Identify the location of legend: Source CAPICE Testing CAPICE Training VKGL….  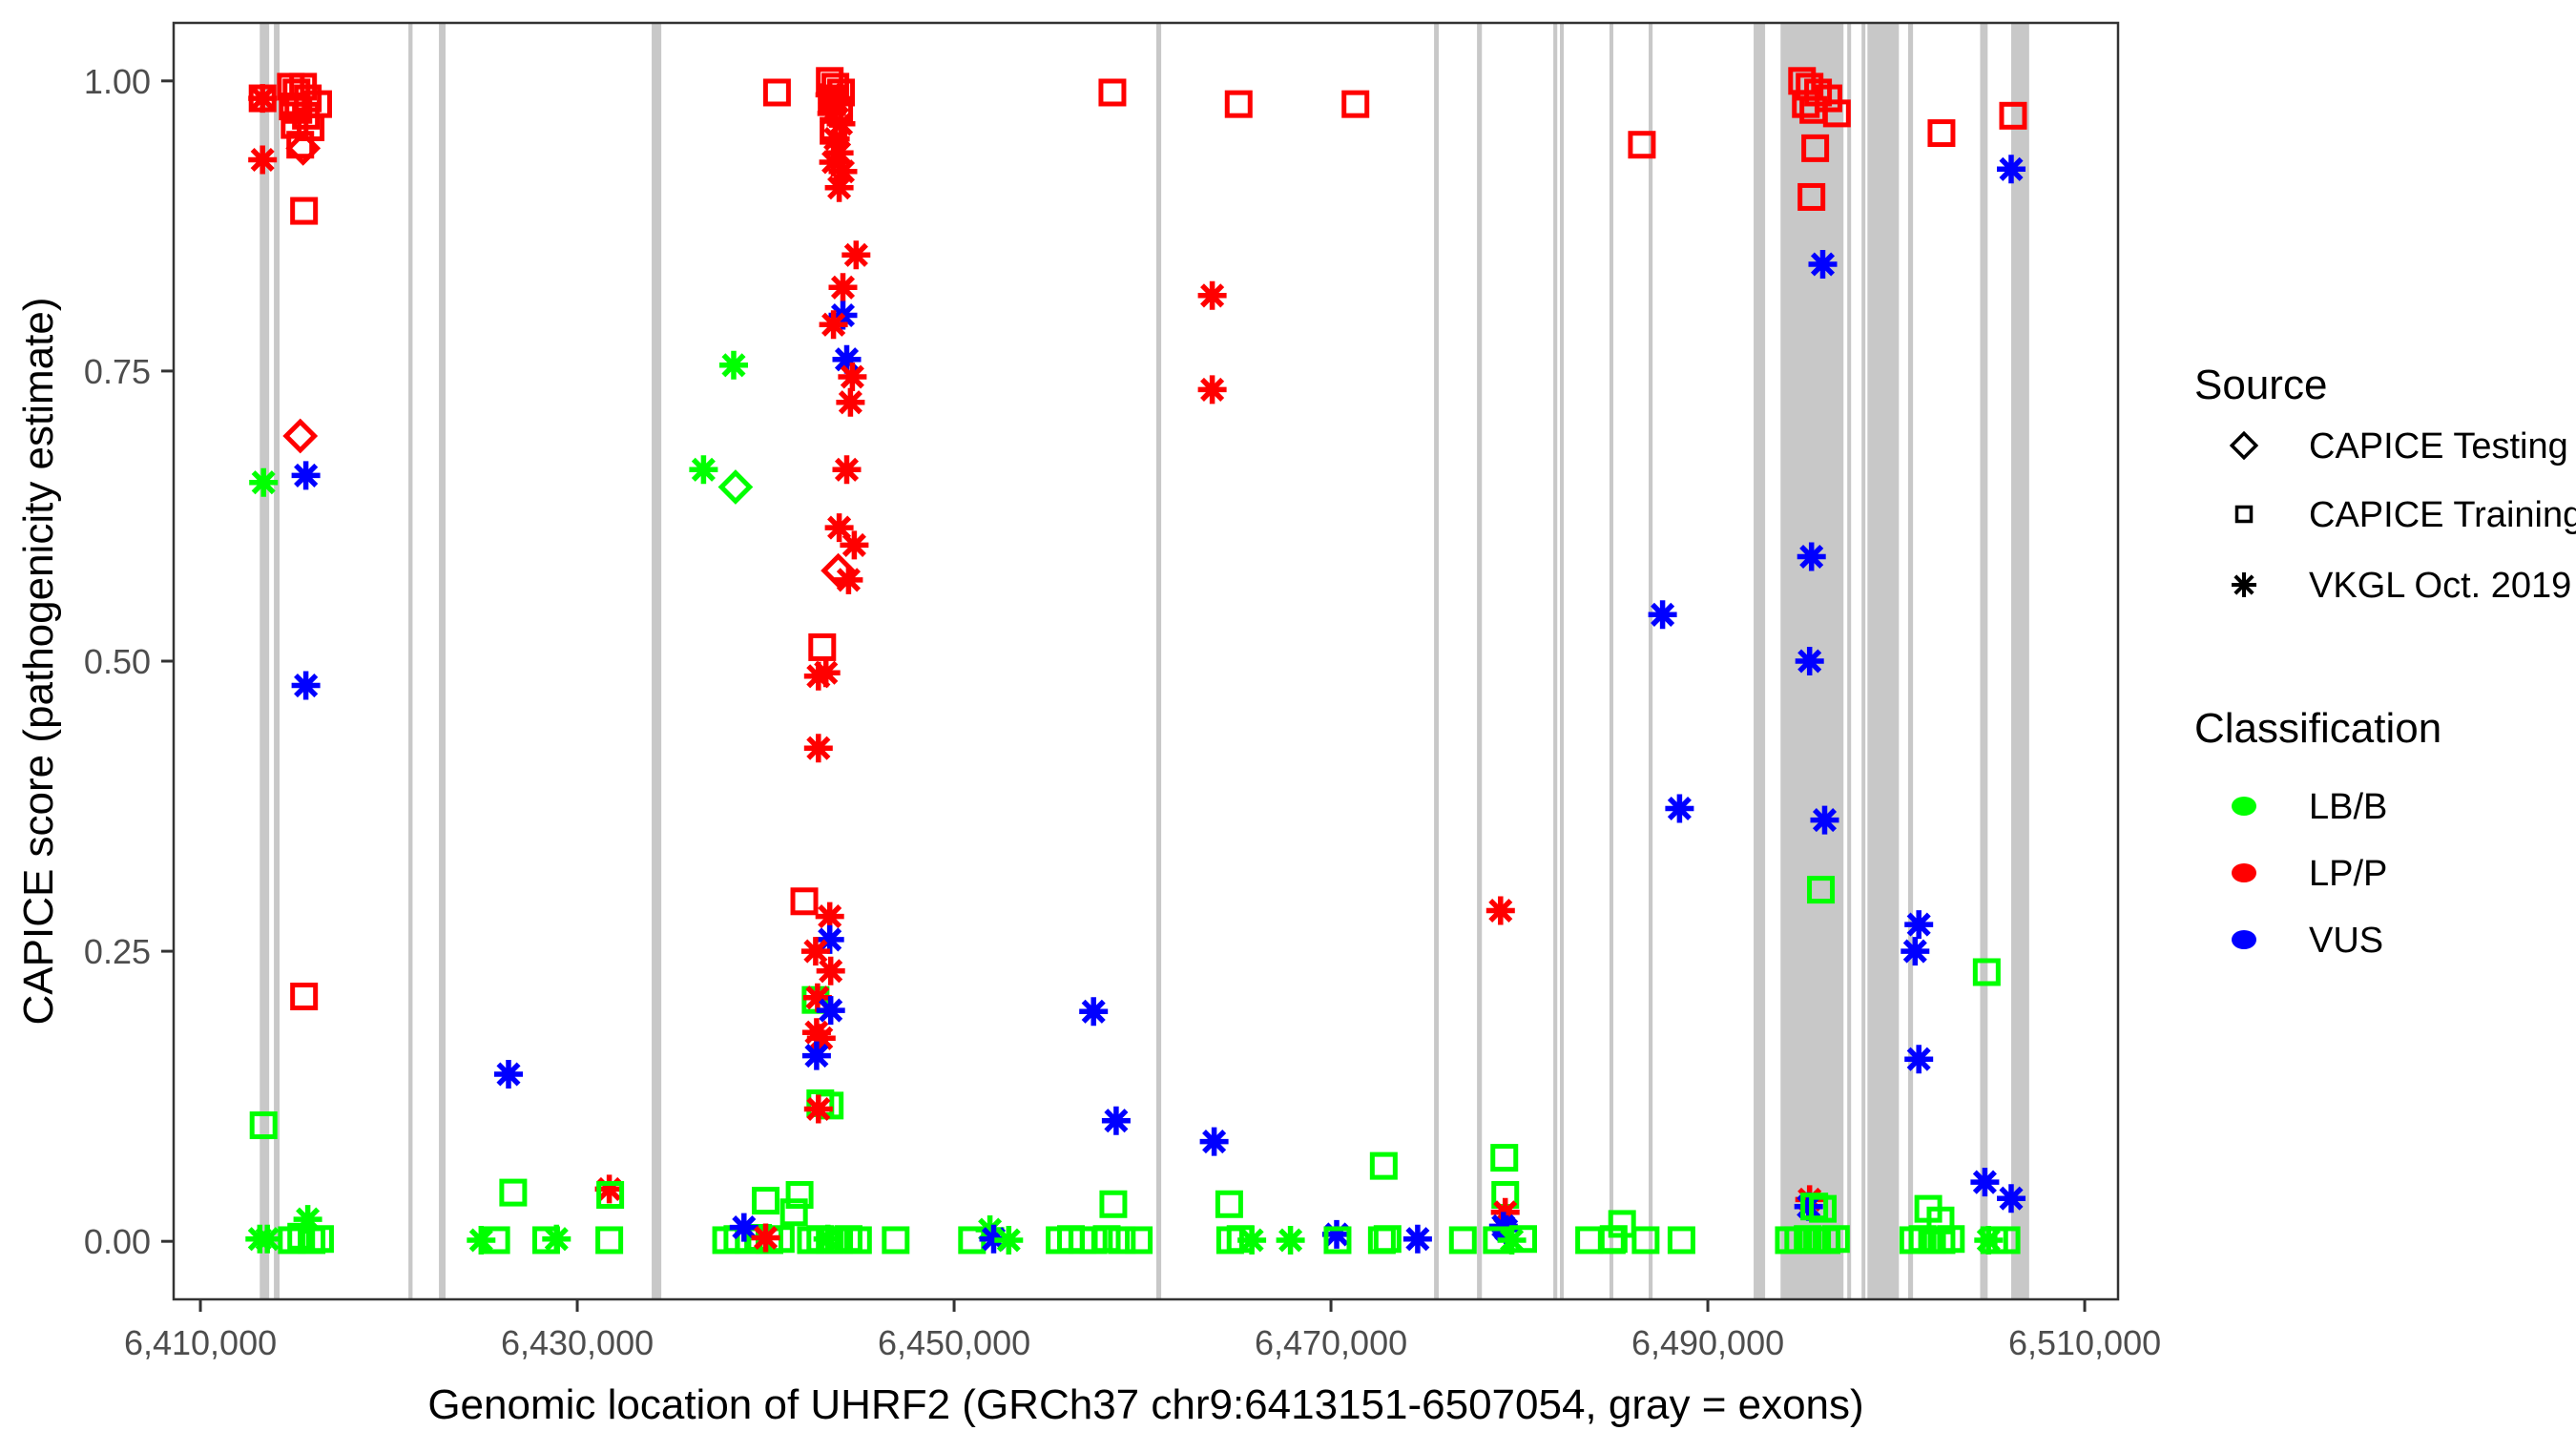
(2385, 661).